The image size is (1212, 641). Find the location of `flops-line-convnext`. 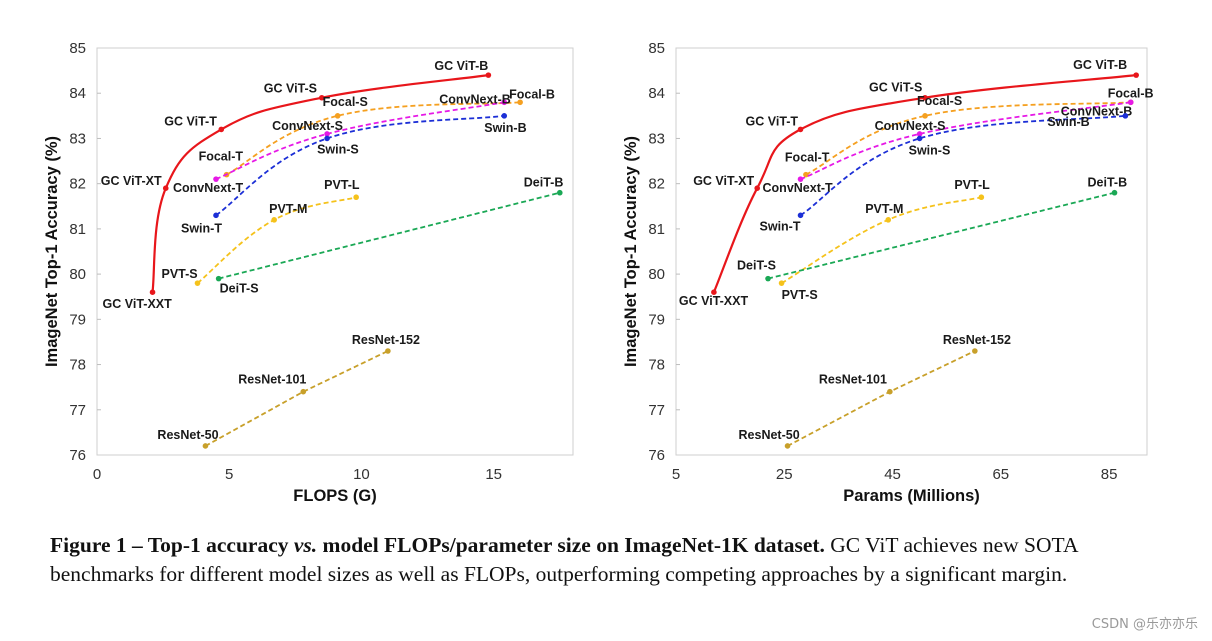

flops-line-convnext is located at coordinates (360, 140).